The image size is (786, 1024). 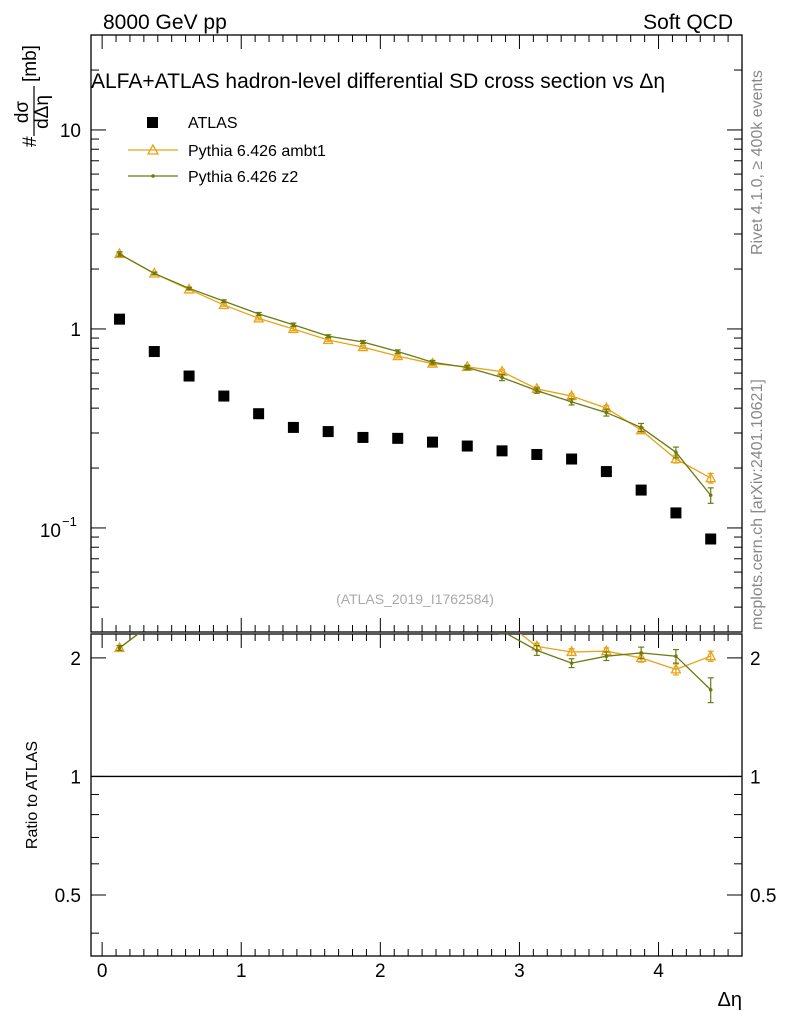 I want to click on ratio-tick-label-right: 2, so click(x=755, y=659).